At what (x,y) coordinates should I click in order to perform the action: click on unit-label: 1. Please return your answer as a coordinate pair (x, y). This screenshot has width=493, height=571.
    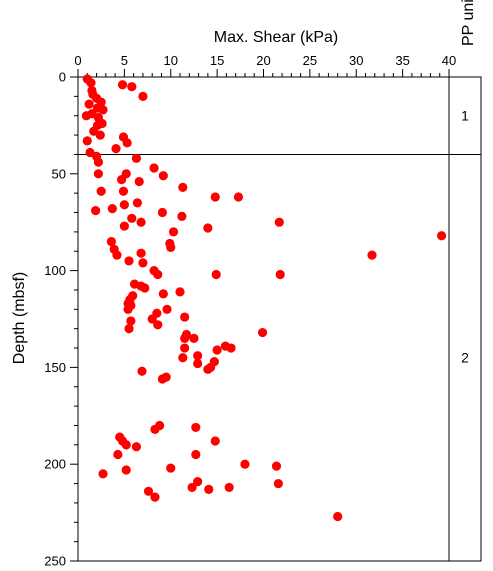
    Looking at the image, I should click on (465, 116).